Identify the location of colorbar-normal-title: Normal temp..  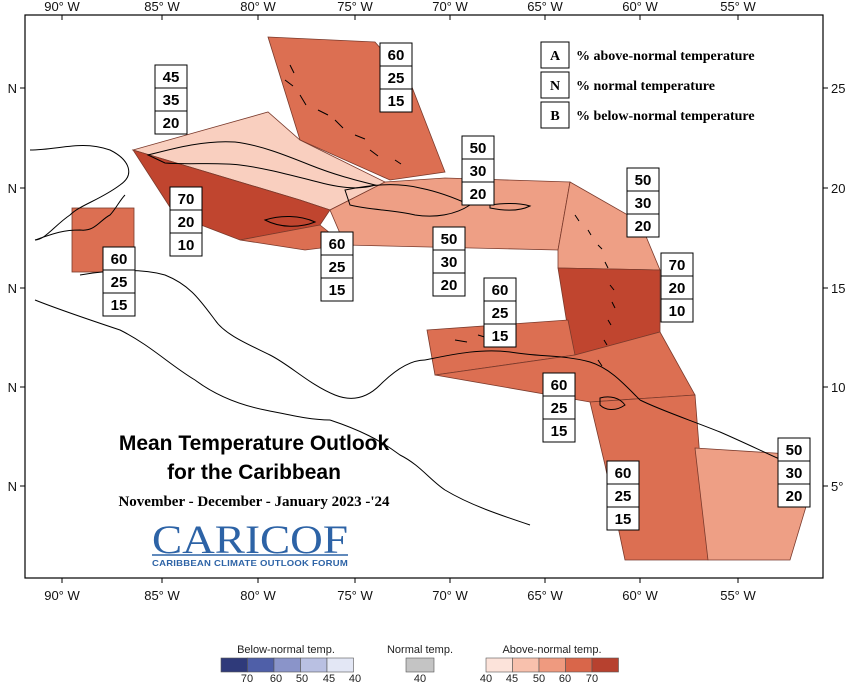
(420, 650).